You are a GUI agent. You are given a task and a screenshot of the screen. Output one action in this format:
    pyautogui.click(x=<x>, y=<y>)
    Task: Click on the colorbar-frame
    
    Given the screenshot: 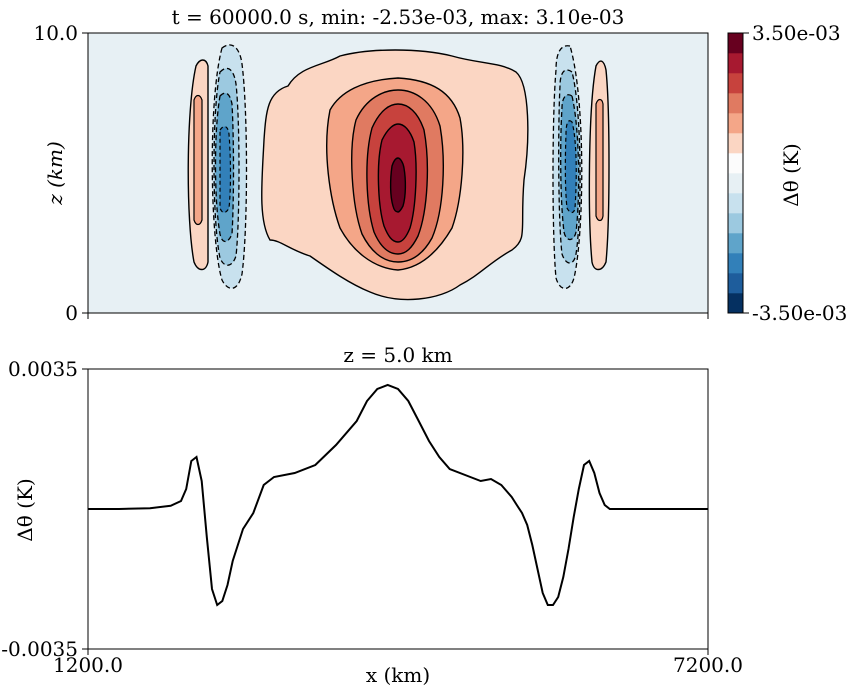 What is the action you would take?
    pyautogui.click(x=735, y=173)
    